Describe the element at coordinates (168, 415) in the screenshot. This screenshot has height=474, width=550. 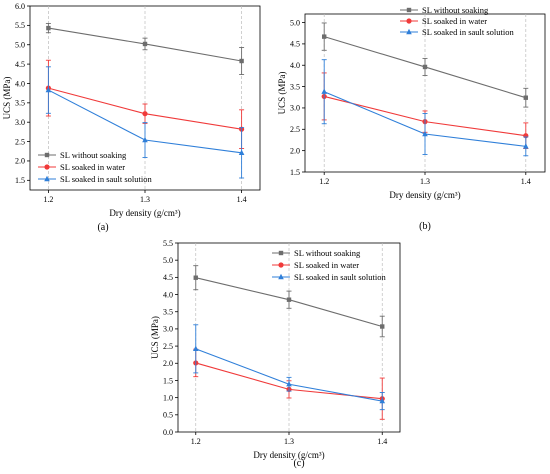
I see `y-tick-label: 0.5` at that location.